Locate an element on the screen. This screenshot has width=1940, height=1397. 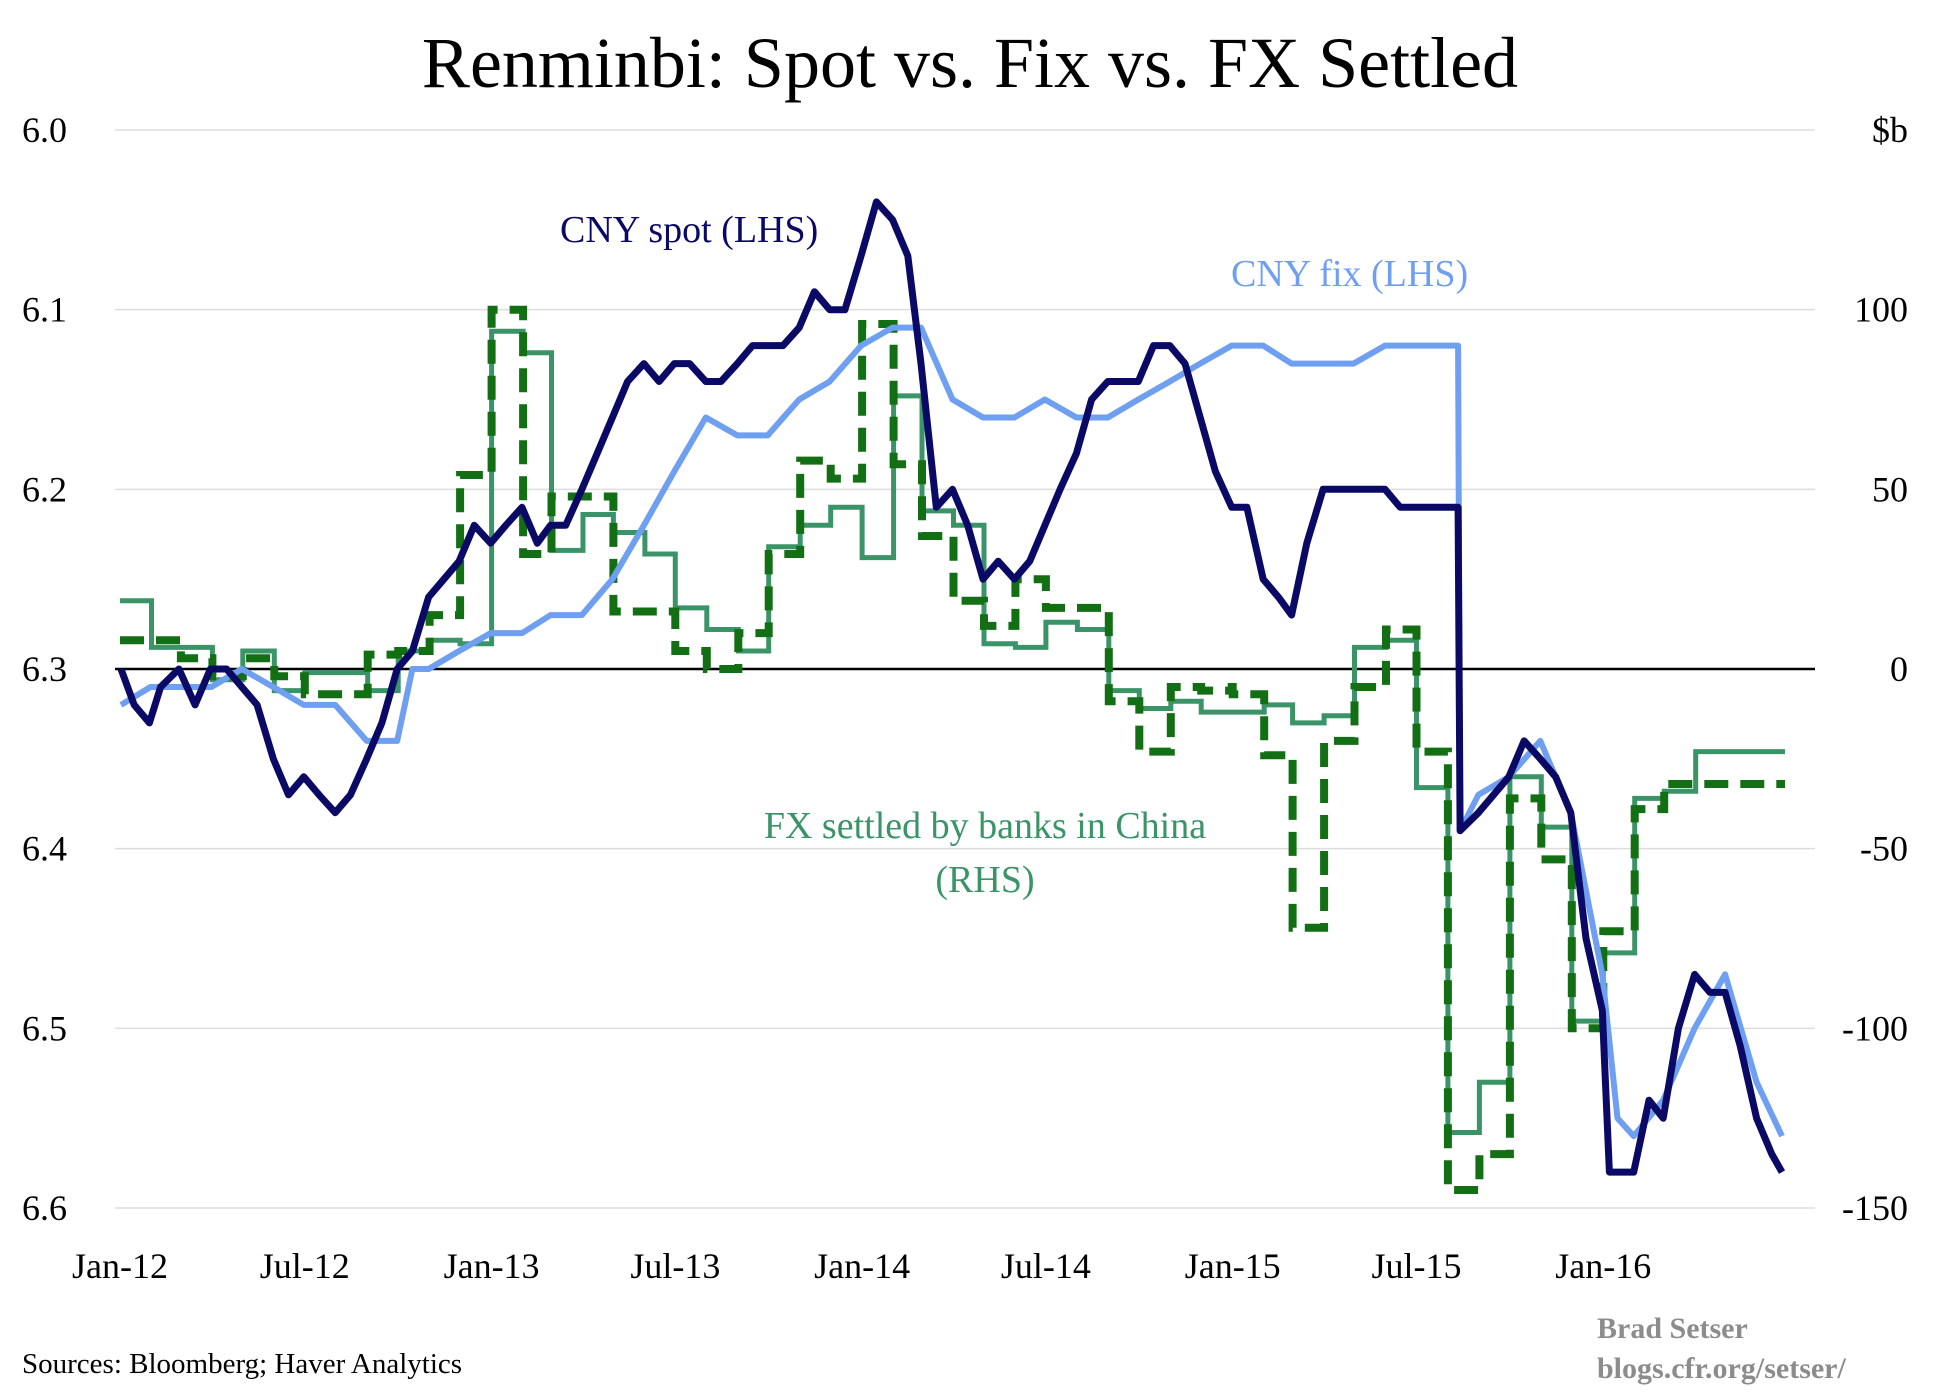
credit-author: Brad Setser is located at coordinates (1672, 1328).